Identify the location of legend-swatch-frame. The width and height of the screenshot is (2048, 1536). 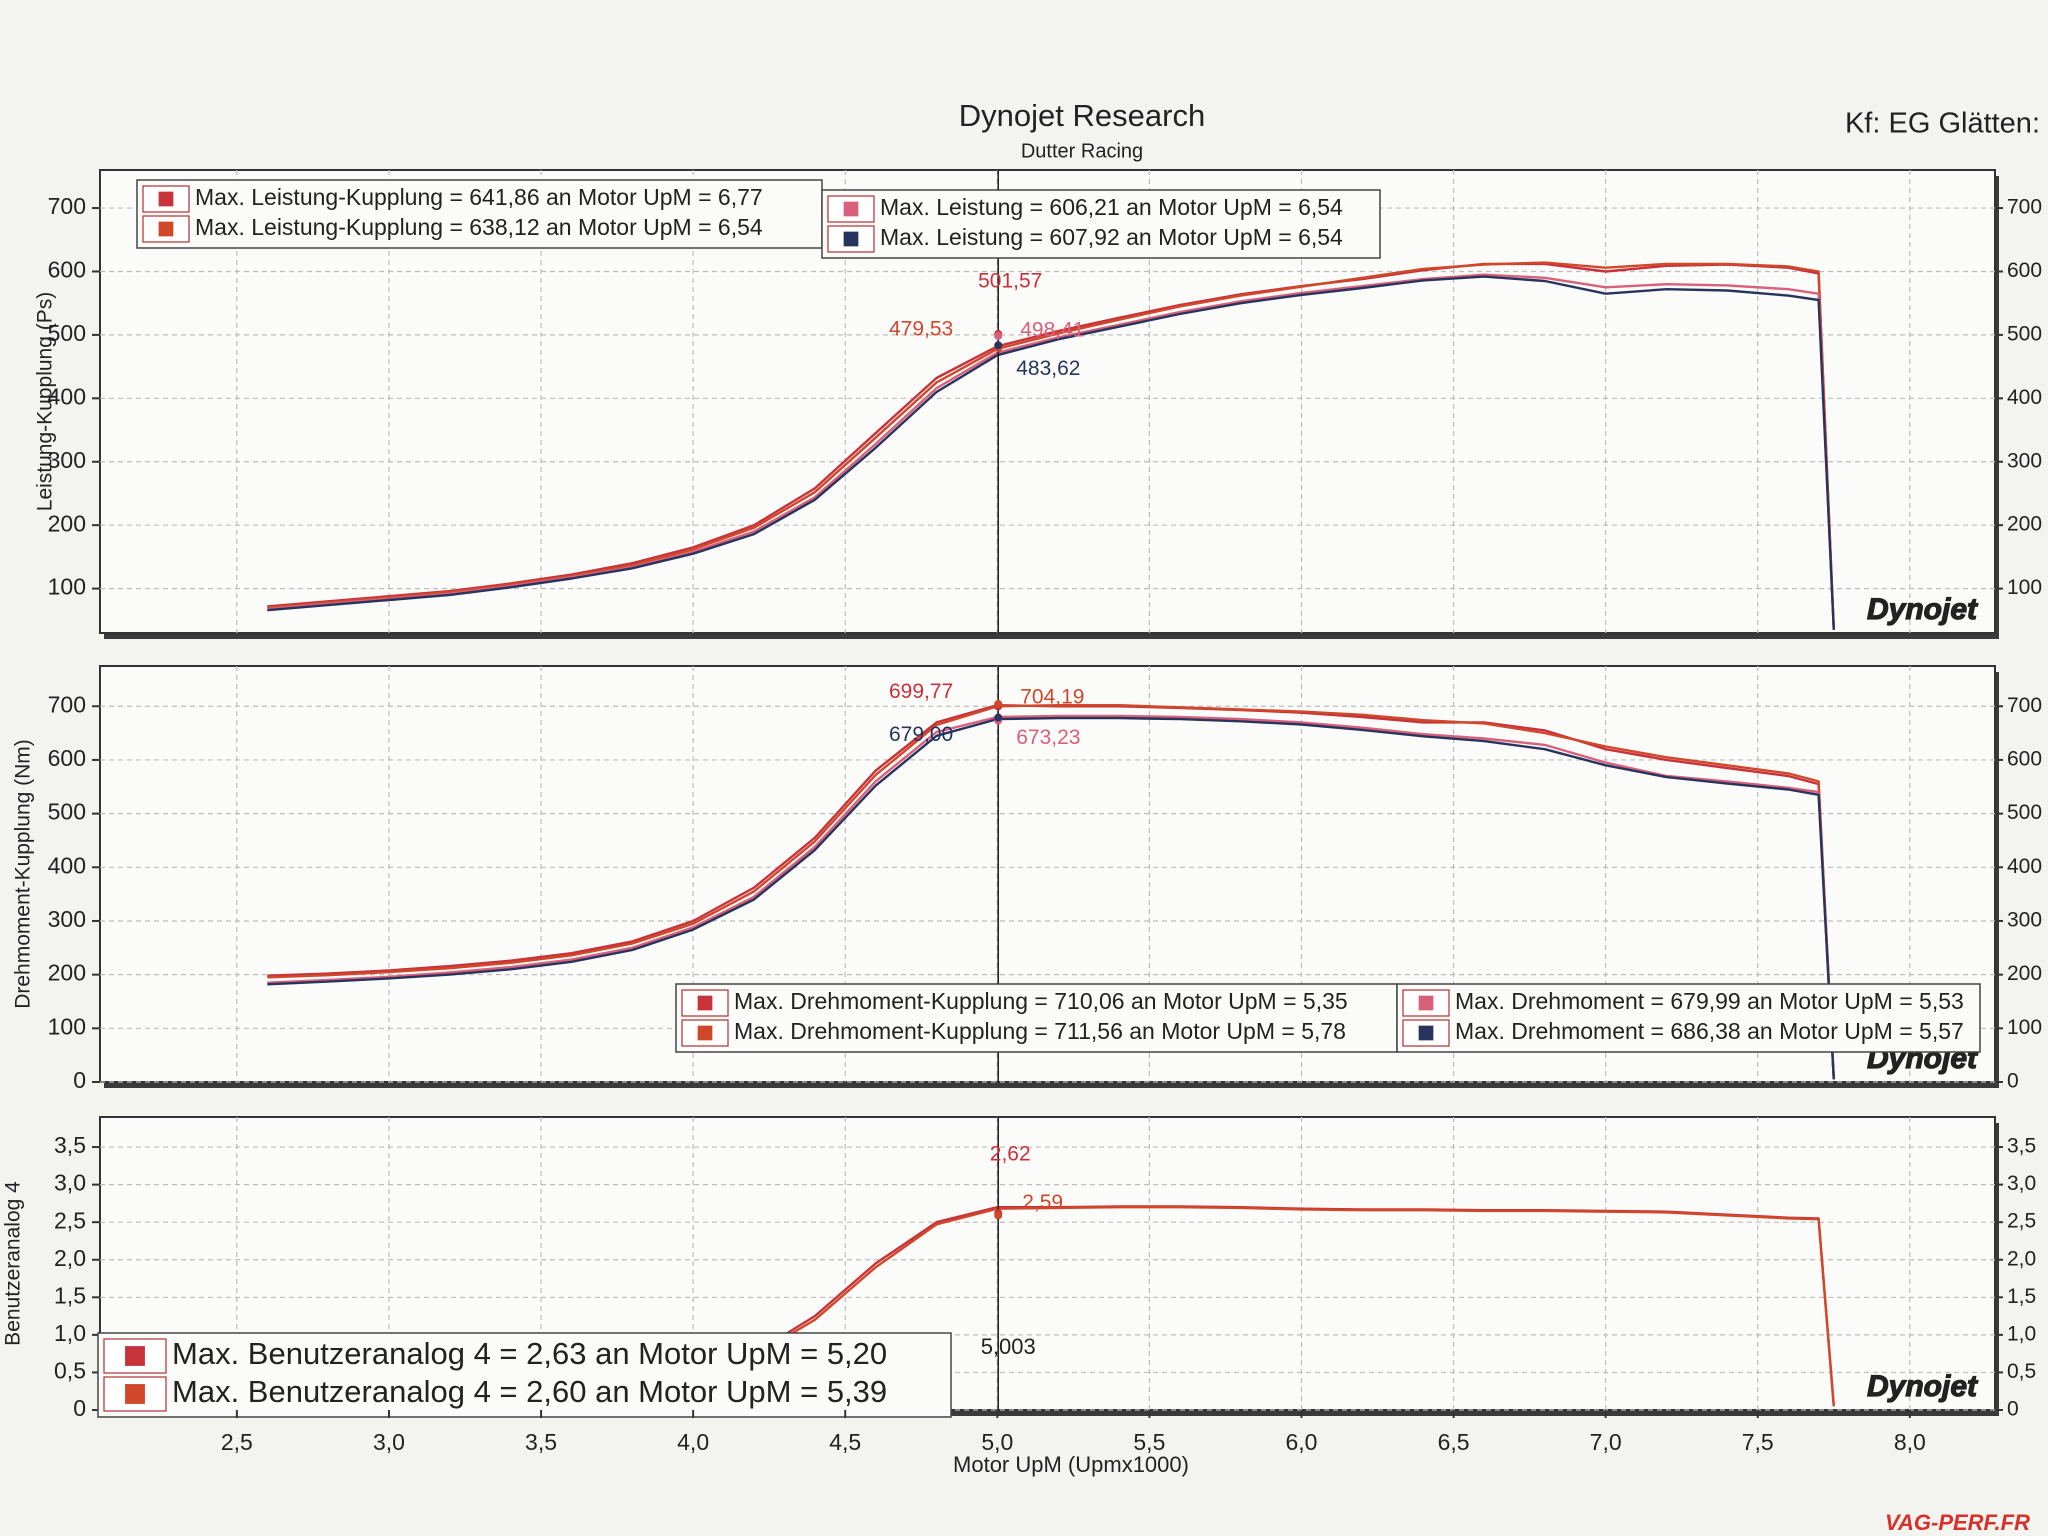
(851, 209).